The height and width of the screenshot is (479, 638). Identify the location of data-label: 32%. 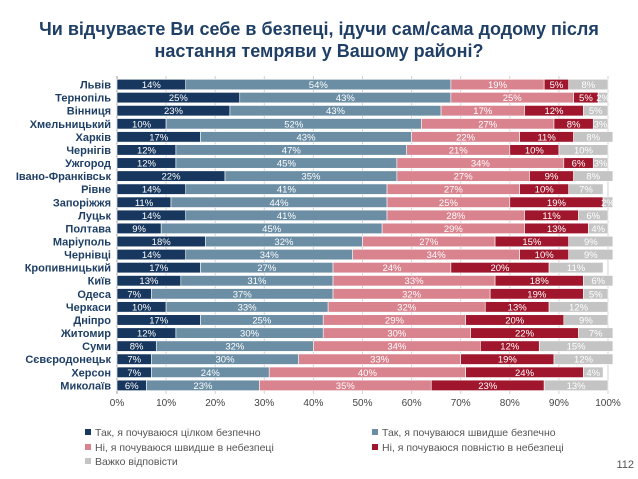
(235, 347).